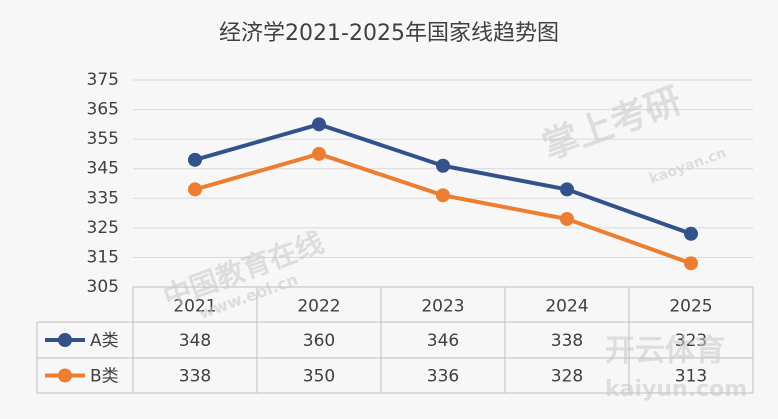 The width and height of the screenshot is (778, 419). What do you see at coordinates (443, 341) in the screenshot?
I see `table-value: 346` at bounding box center [443, 341].